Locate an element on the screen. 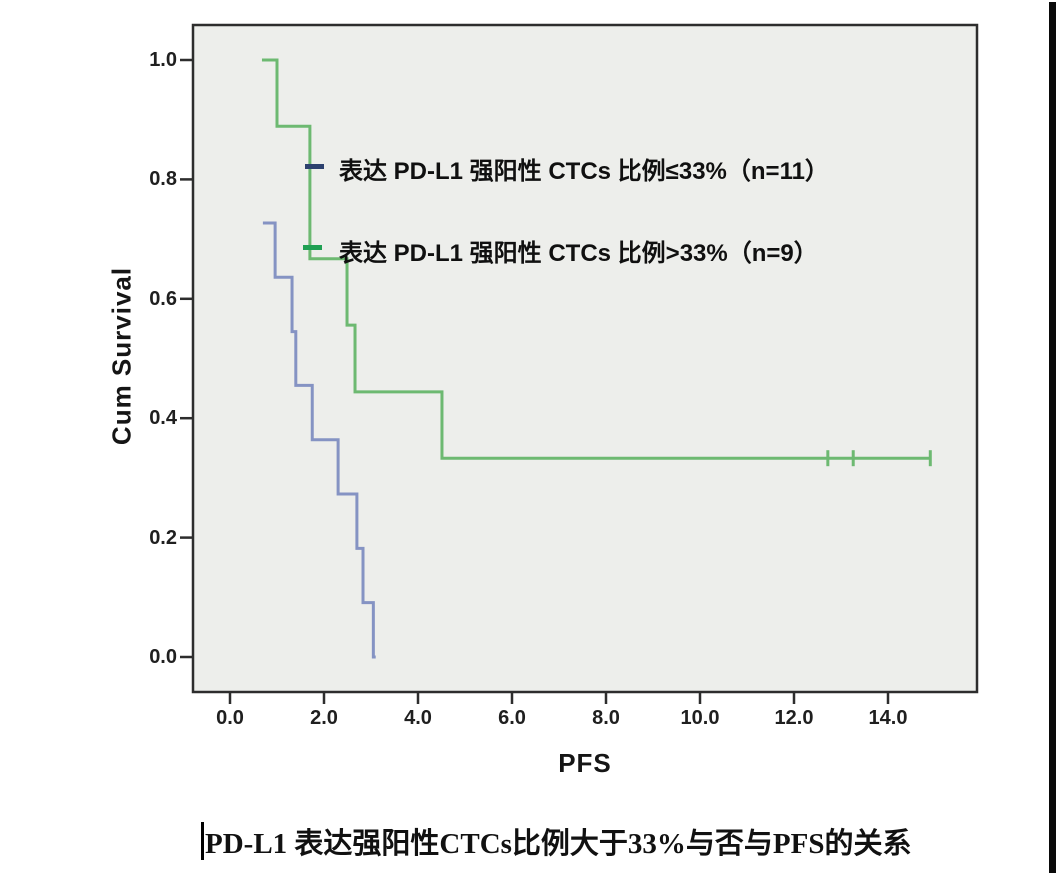  censor-marks is located at coordinates (879, 458).